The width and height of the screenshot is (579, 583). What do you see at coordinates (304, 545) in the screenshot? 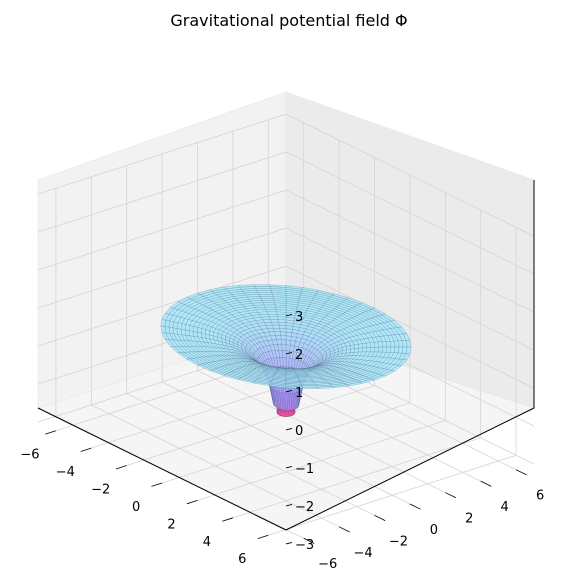
I see `z-tick-label: −3` at bounding box center [304, 545].